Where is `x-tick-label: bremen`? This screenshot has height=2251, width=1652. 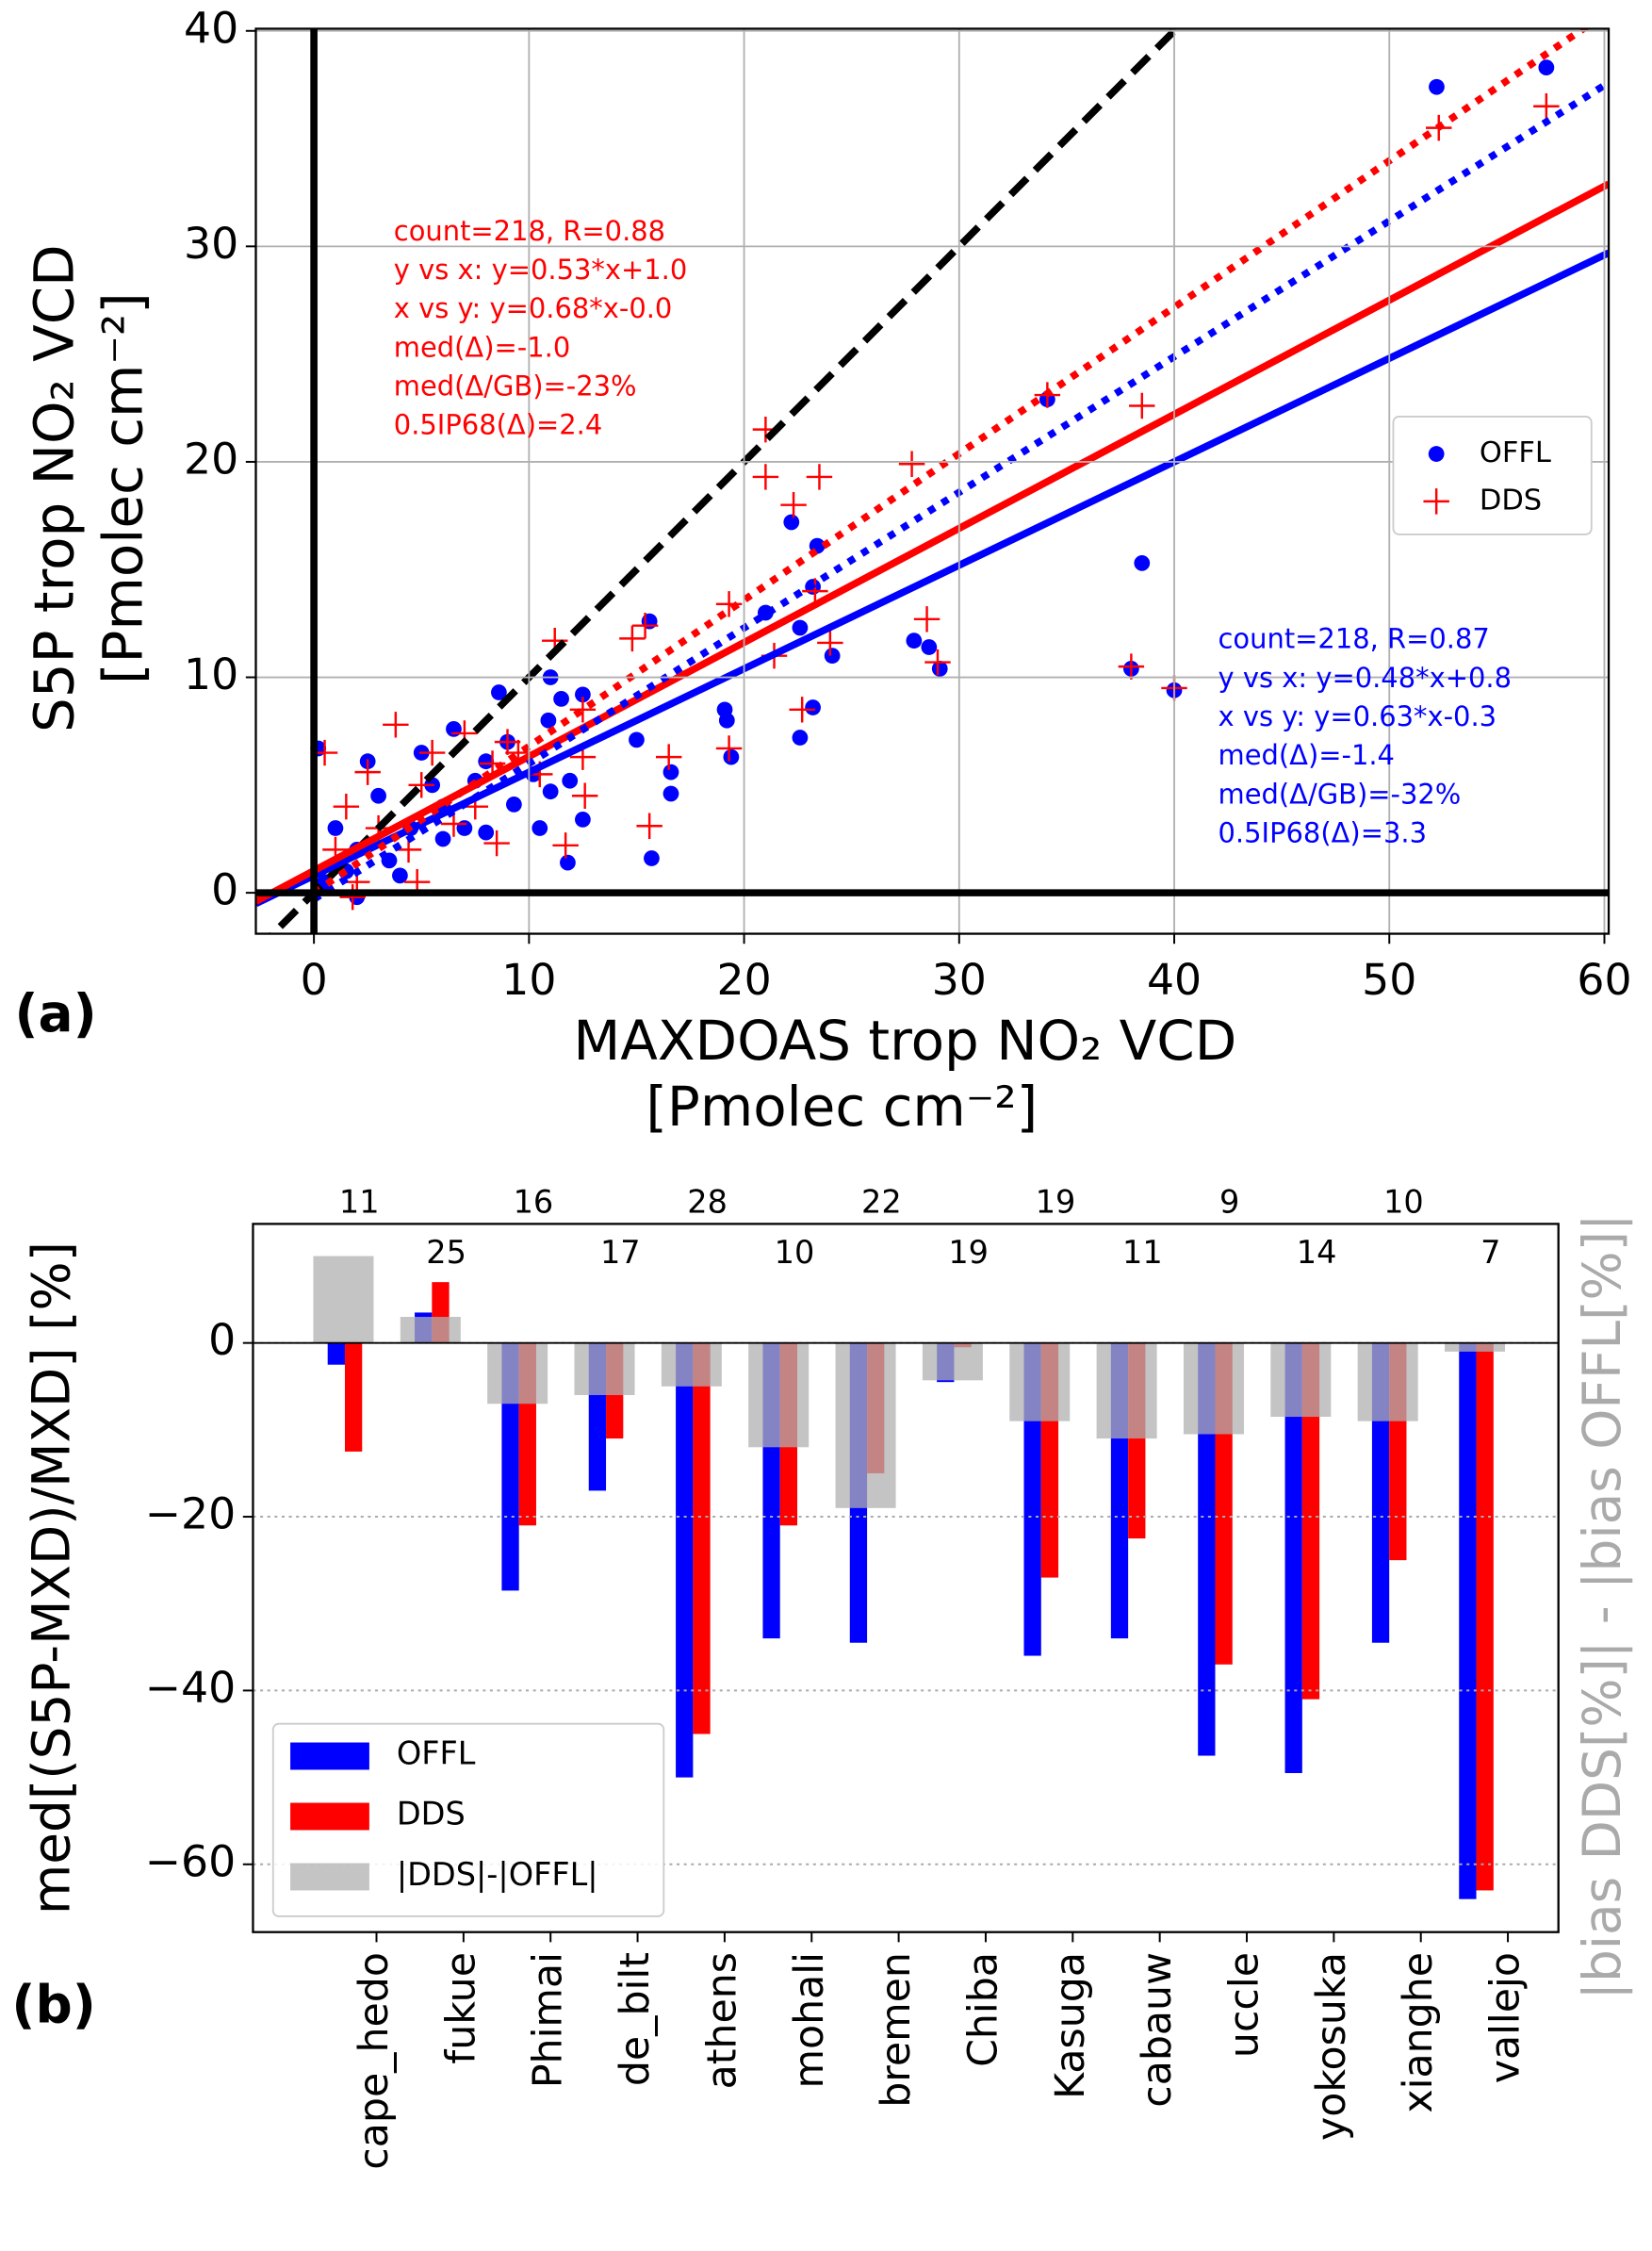 x-tick-label: bremen is located at coordinates (896, 2030).